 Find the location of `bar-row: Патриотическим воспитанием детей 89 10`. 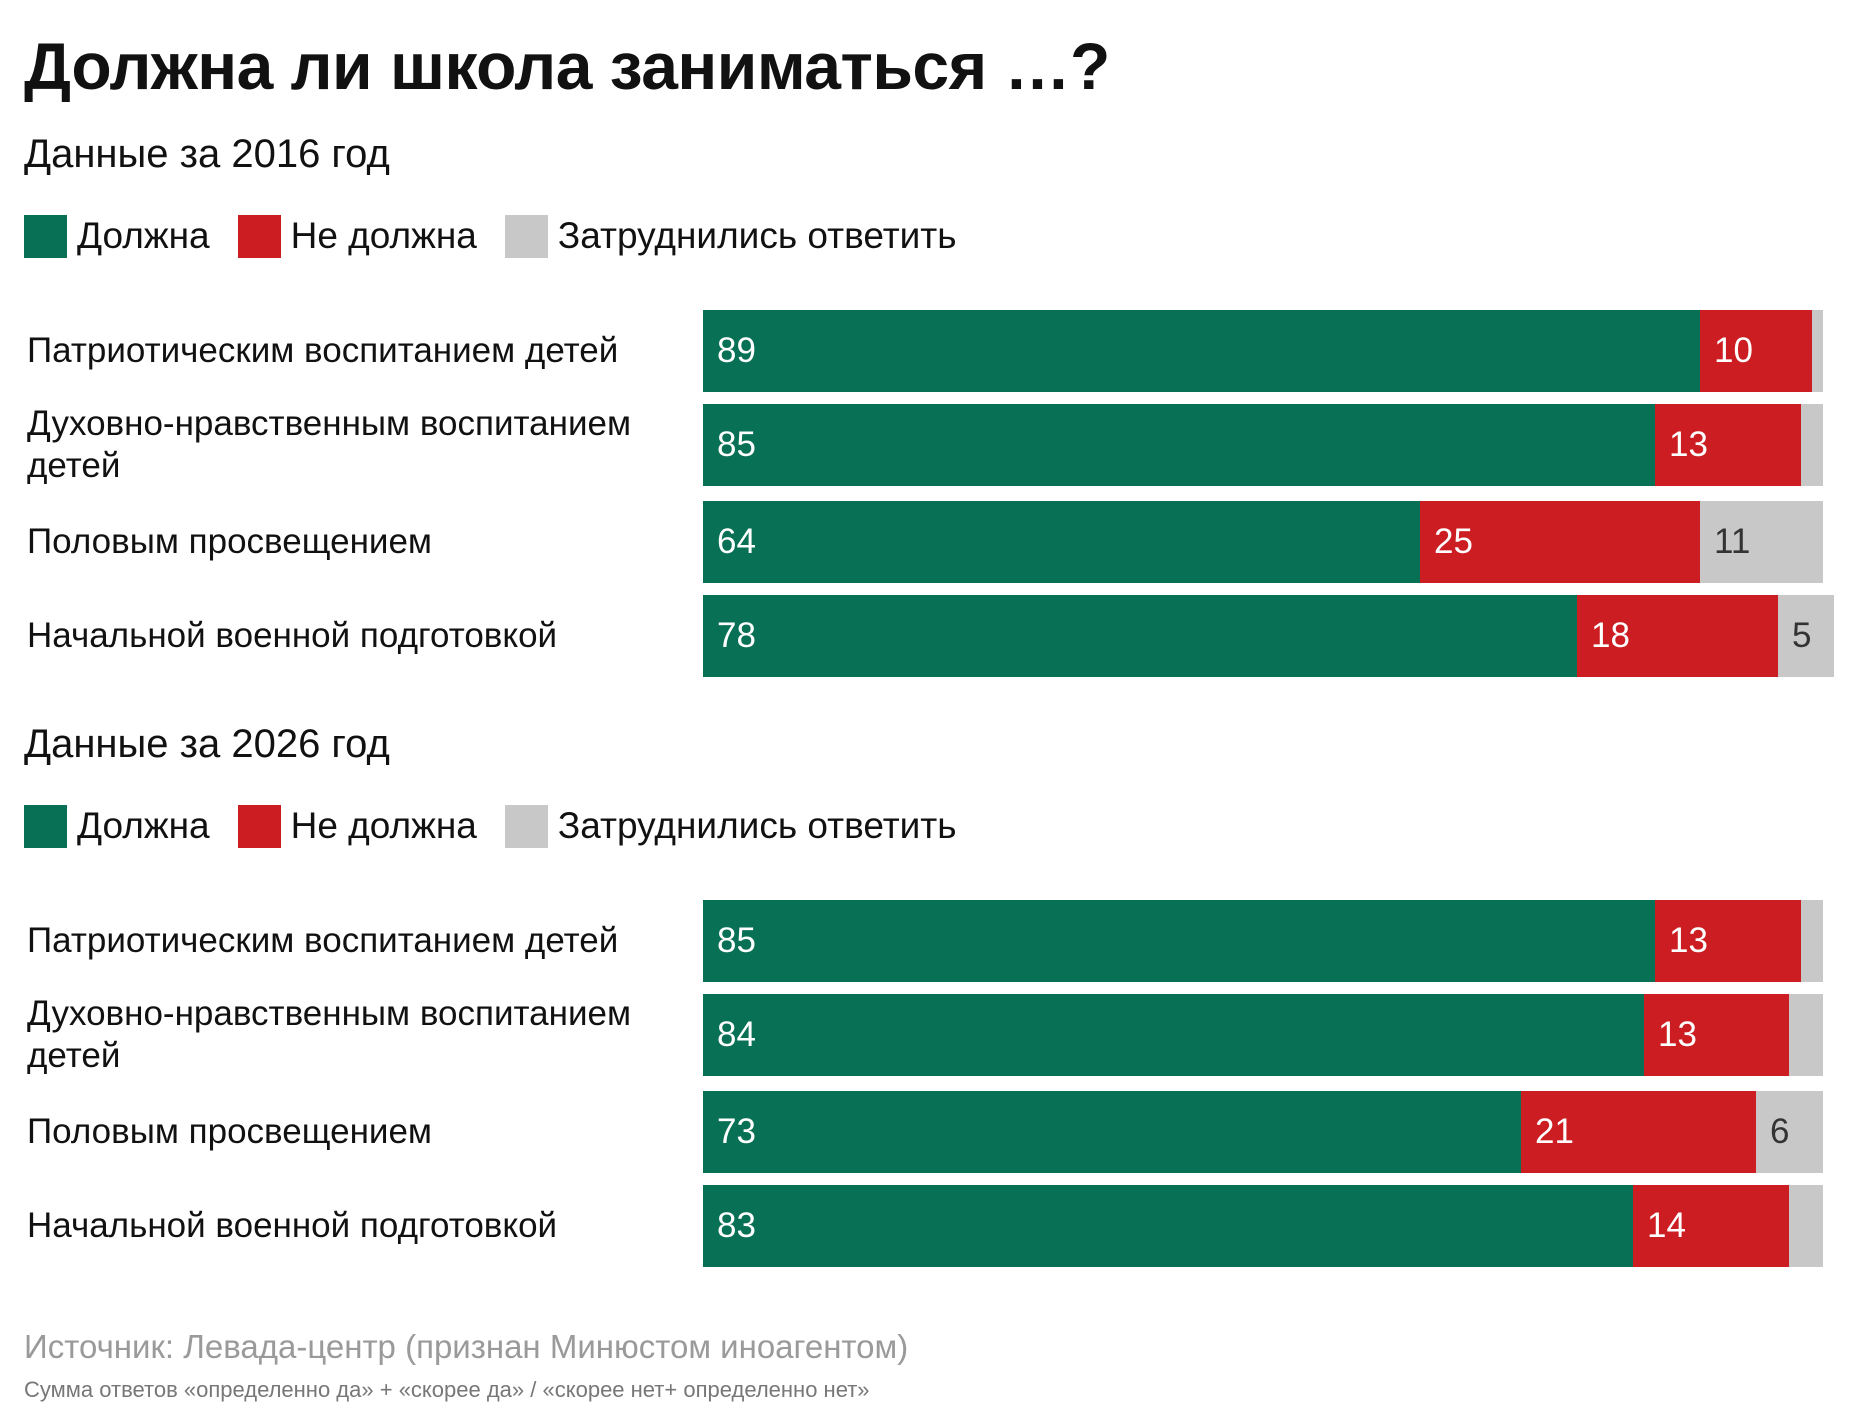

bar-row: Патриотическим воспитанием детей 89 10 is located at coordinates (926, 351).